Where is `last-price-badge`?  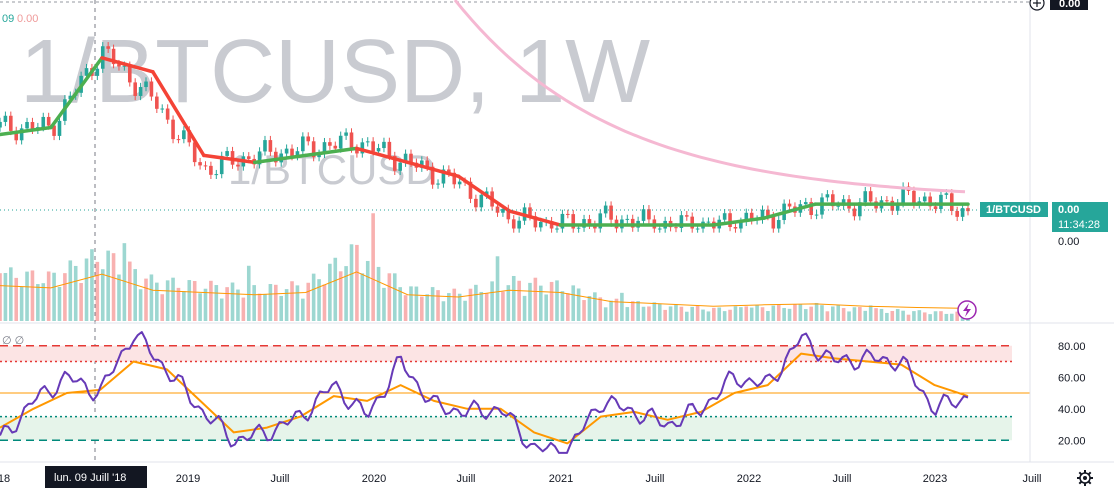
last-price-badge is located at coordinates (1080, 217).